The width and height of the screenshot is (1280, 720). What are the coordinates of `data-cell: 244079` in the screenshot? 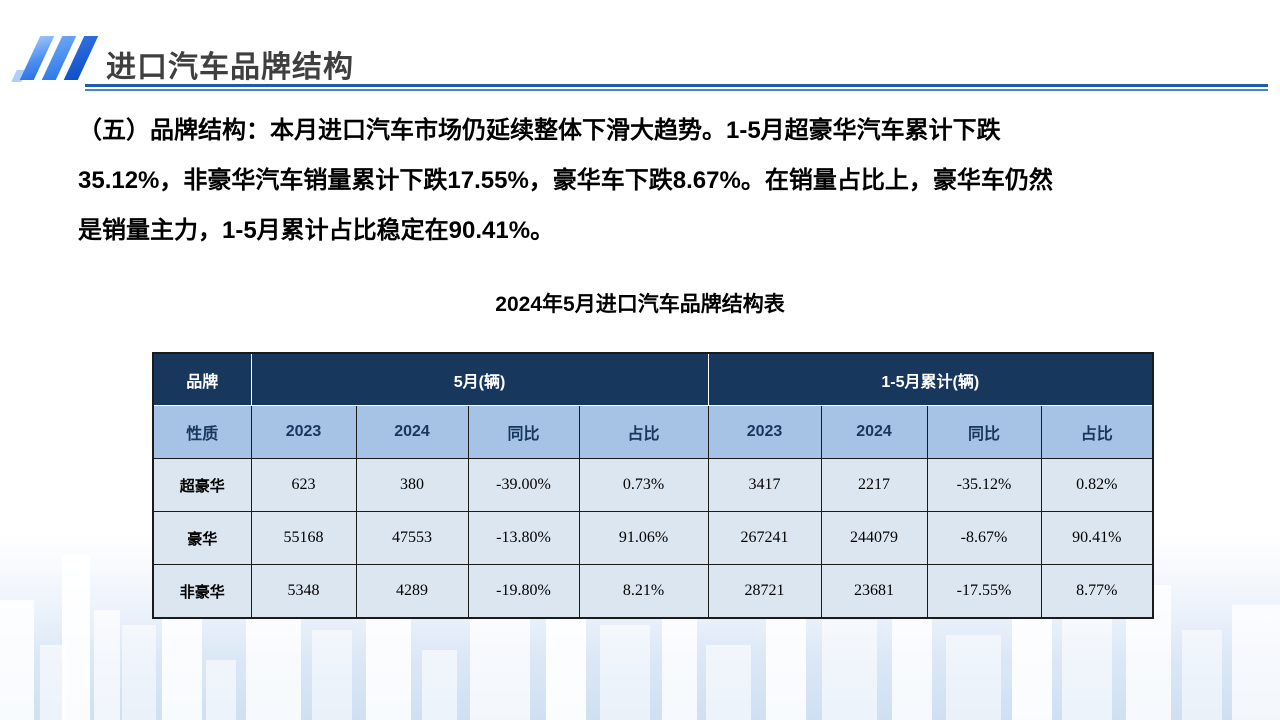 It's located at (874, 538).